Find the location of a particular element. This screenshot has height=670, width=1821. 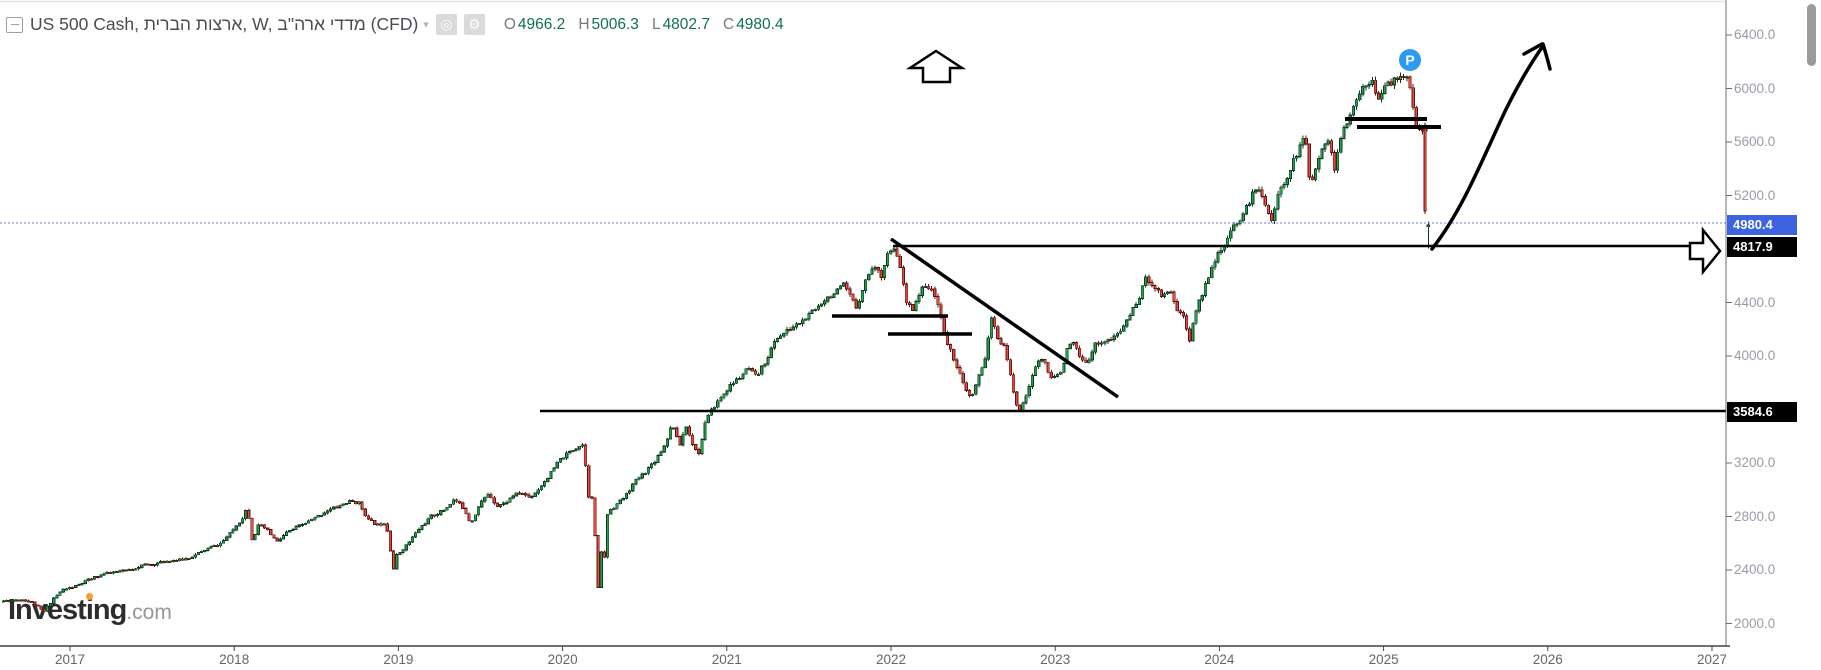

downtrend-line is located at coordinates (1004, 318).